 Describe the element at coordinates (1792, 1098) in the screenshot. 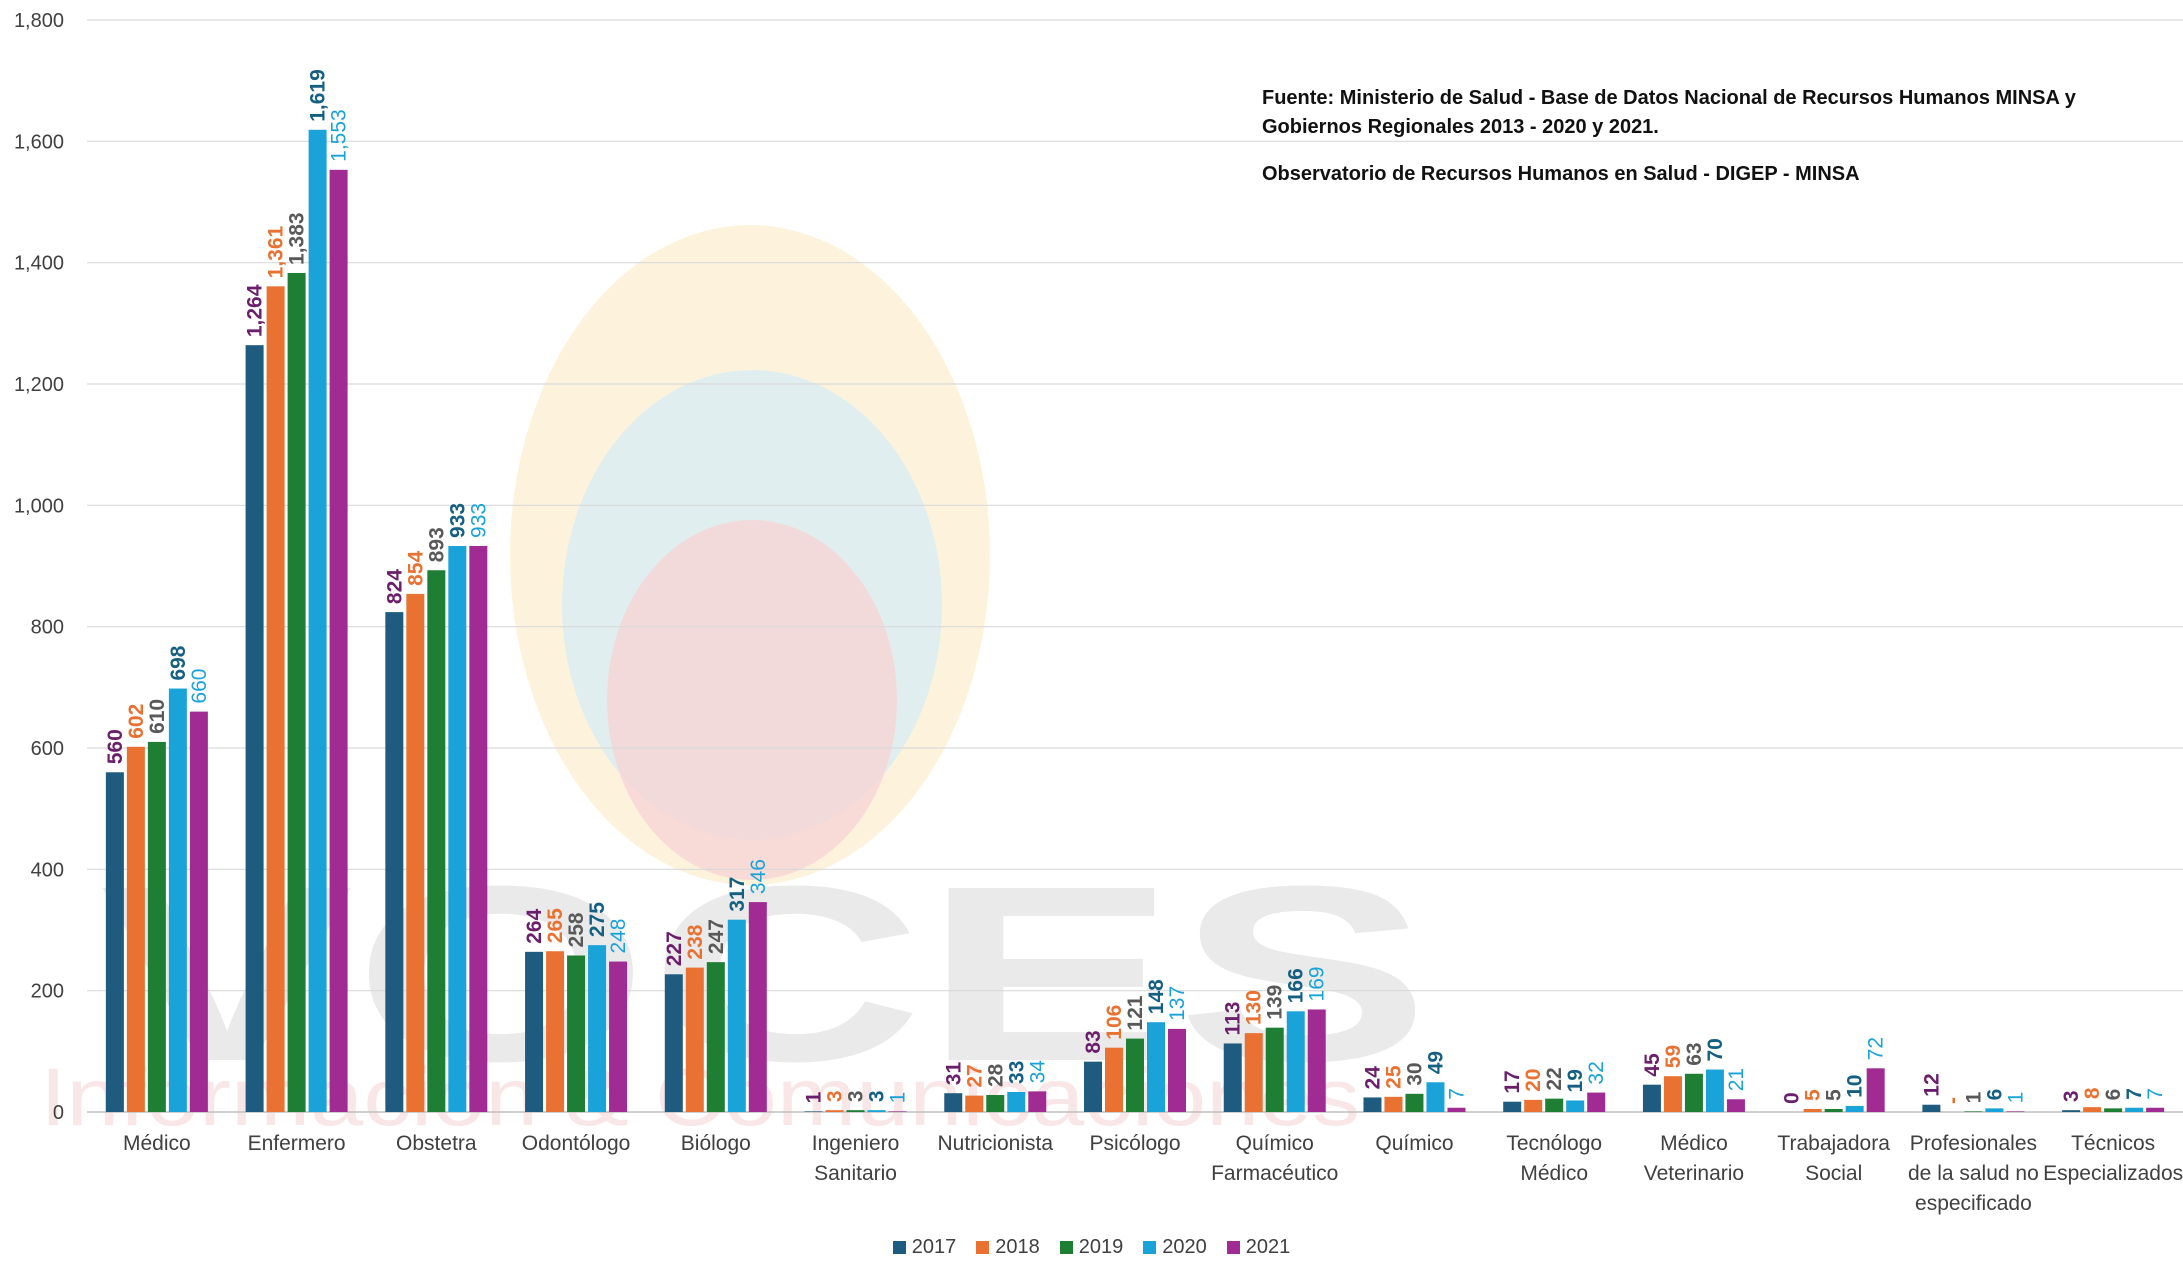

I see `data-label: 0` at that location.